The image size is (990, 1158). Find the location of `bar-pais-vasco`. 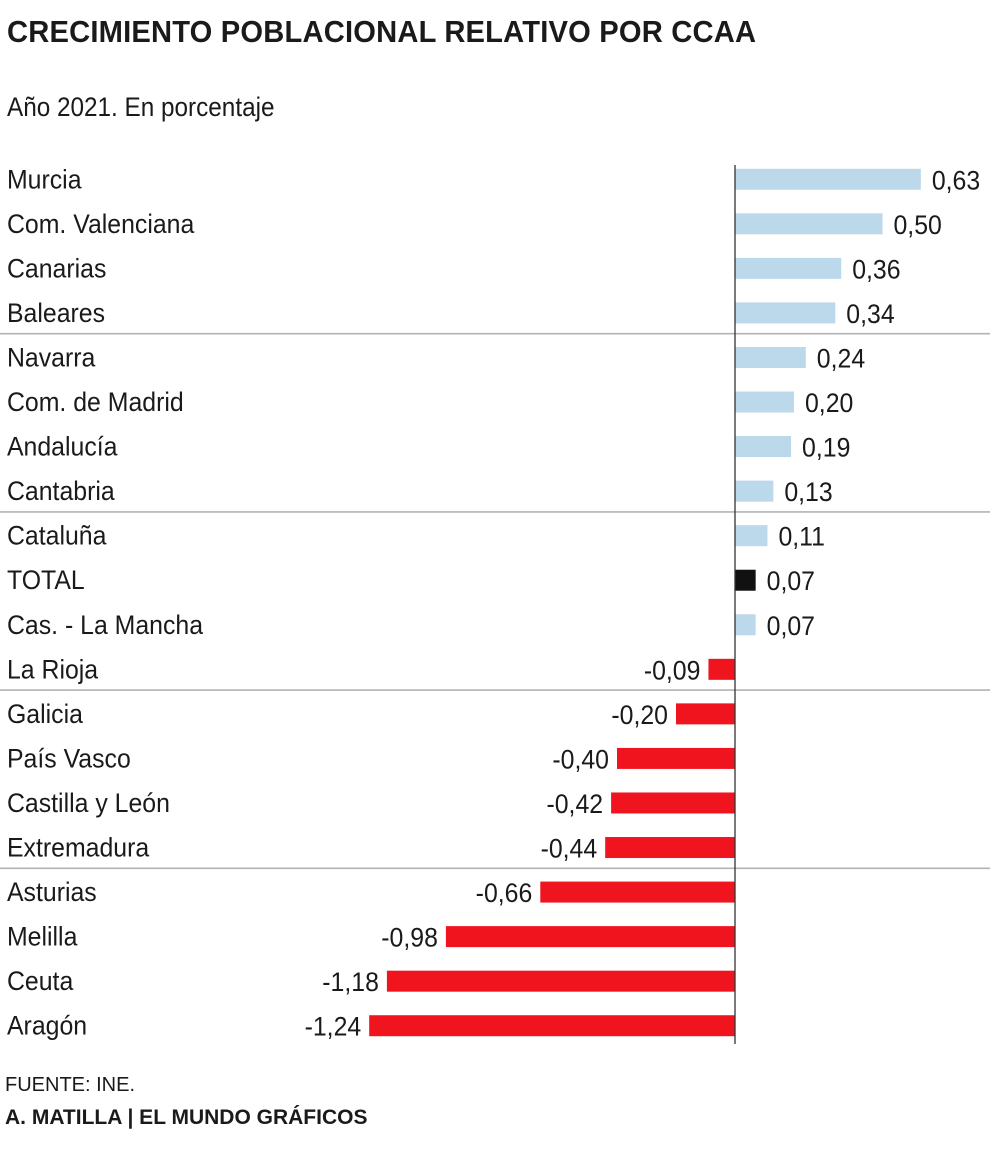

bar-pais-vasco is located at coordinates (676, 758).